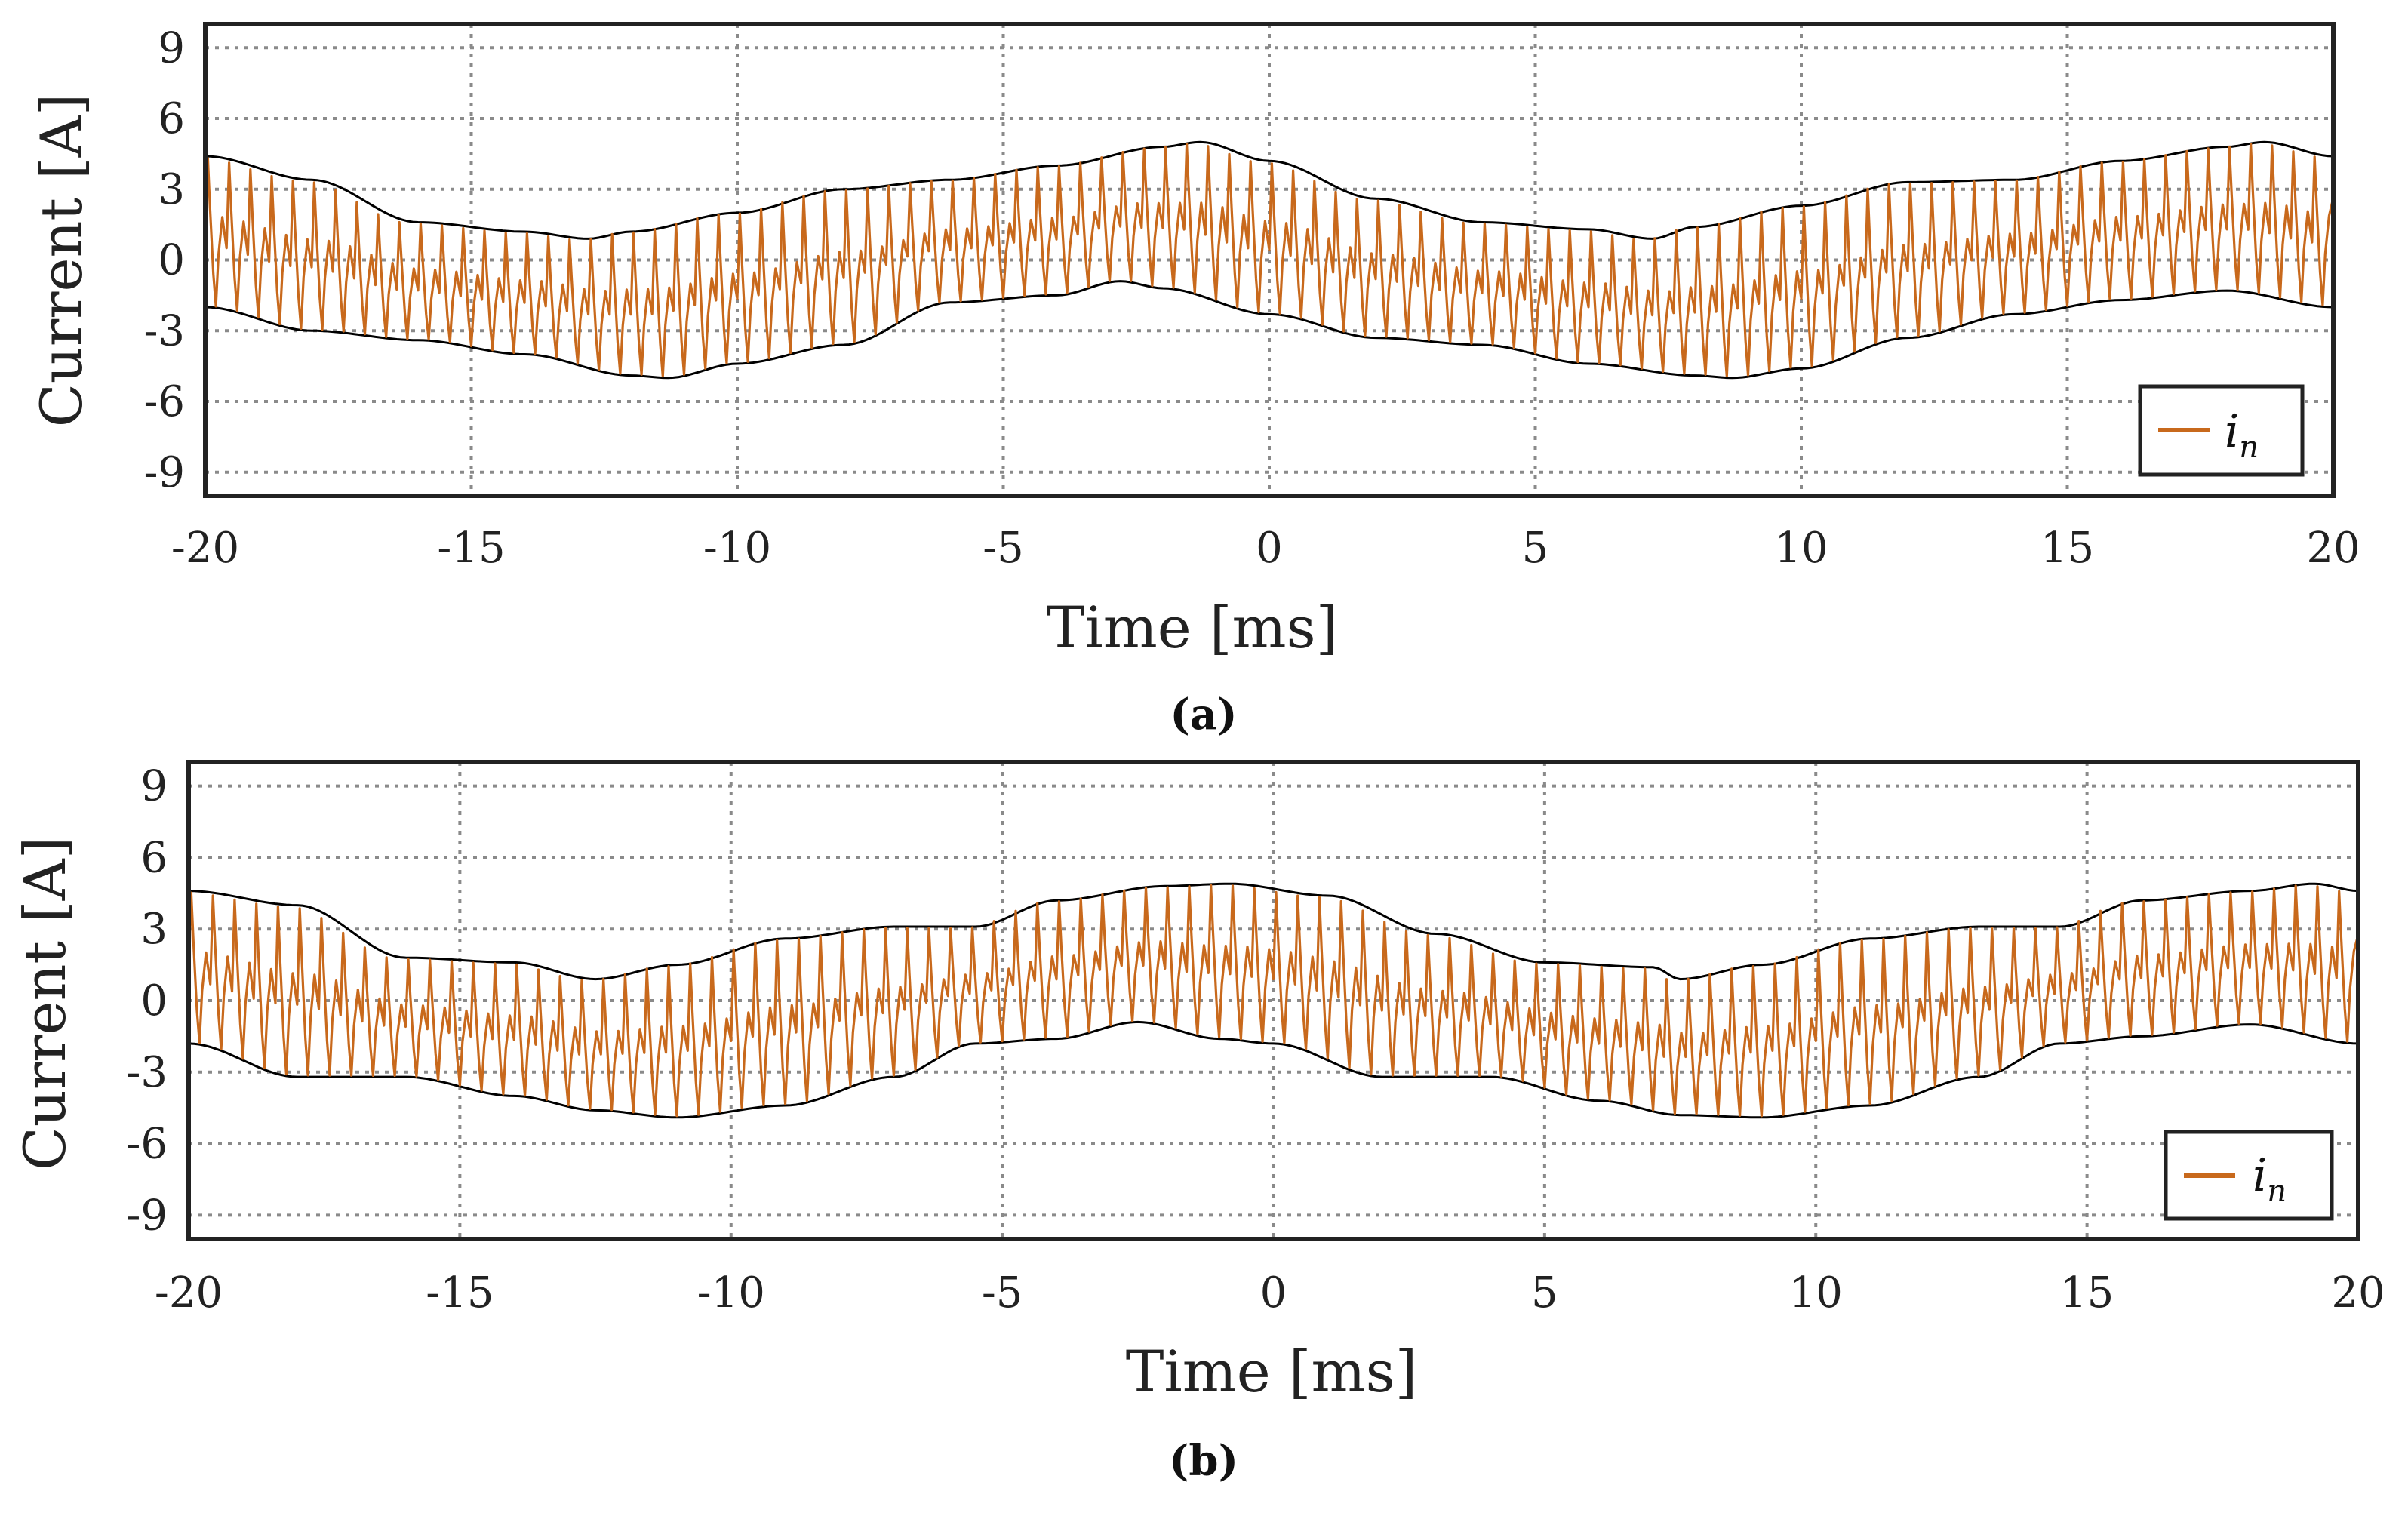  What do you see at coordinates (1269, 190) in the screenshot?
I see `panel-a-envelope-upper` at bounding box center [1269, 190].